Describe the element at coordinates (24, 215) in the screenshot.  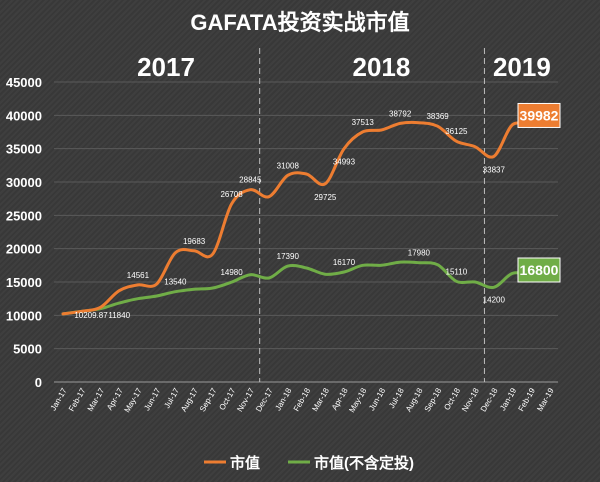
I see `y-tick-label: 25000` at that location.